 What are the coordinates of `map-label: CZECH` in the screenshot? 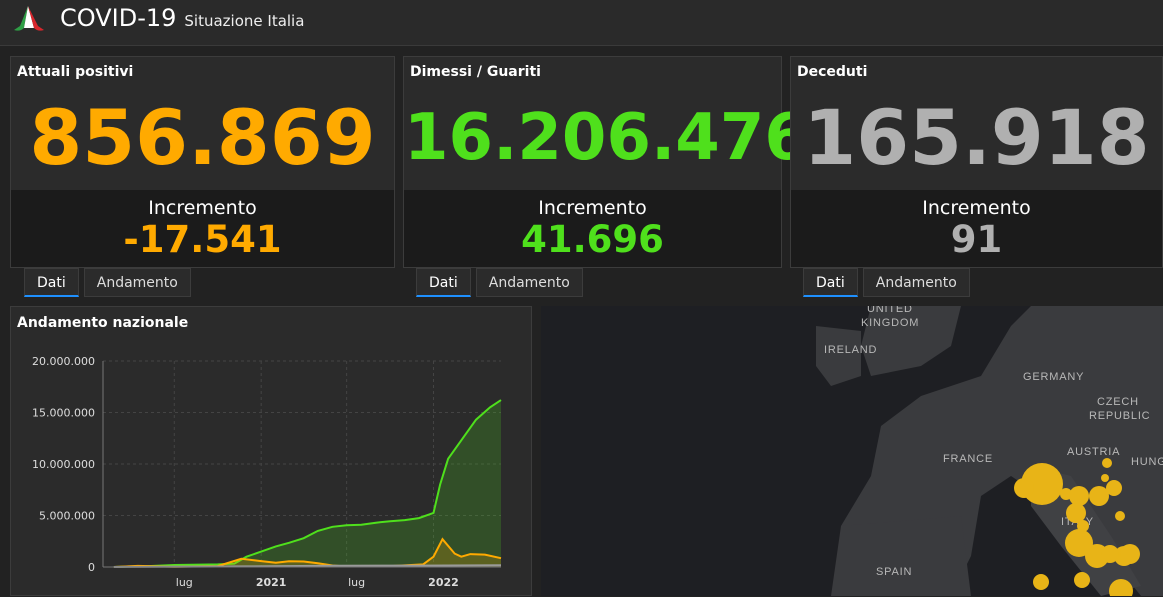 It's located at (1118, 402).